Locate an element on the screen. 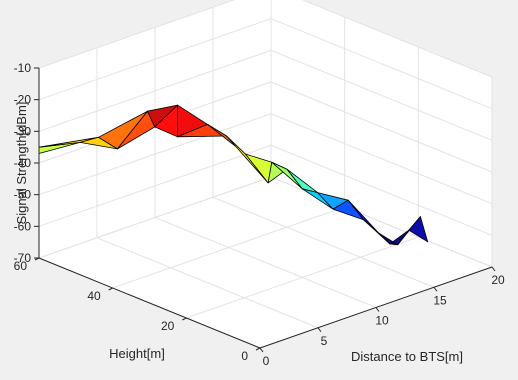  y-tick-label: 20 is located at coordinates (168, 326).